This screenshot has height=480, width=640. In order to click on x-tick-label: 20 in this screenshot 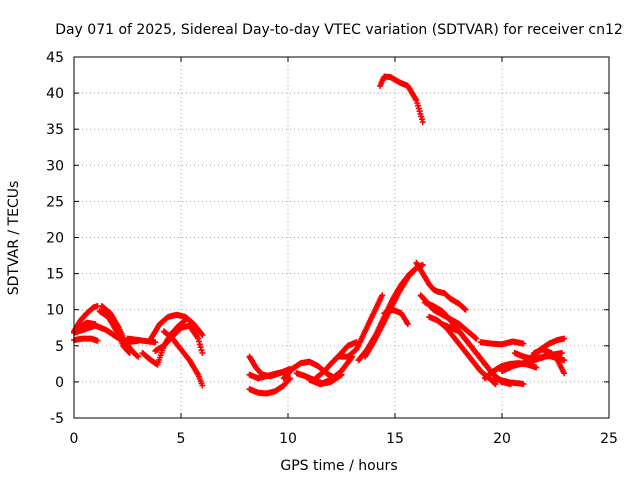, I will do `click(502, 439)`.